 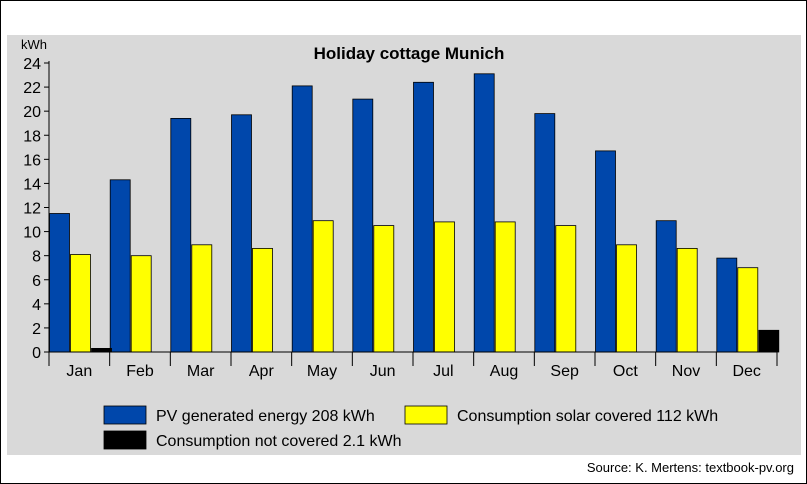 I want to click on x-tick-label: Feb, so click(x=140, y=371).